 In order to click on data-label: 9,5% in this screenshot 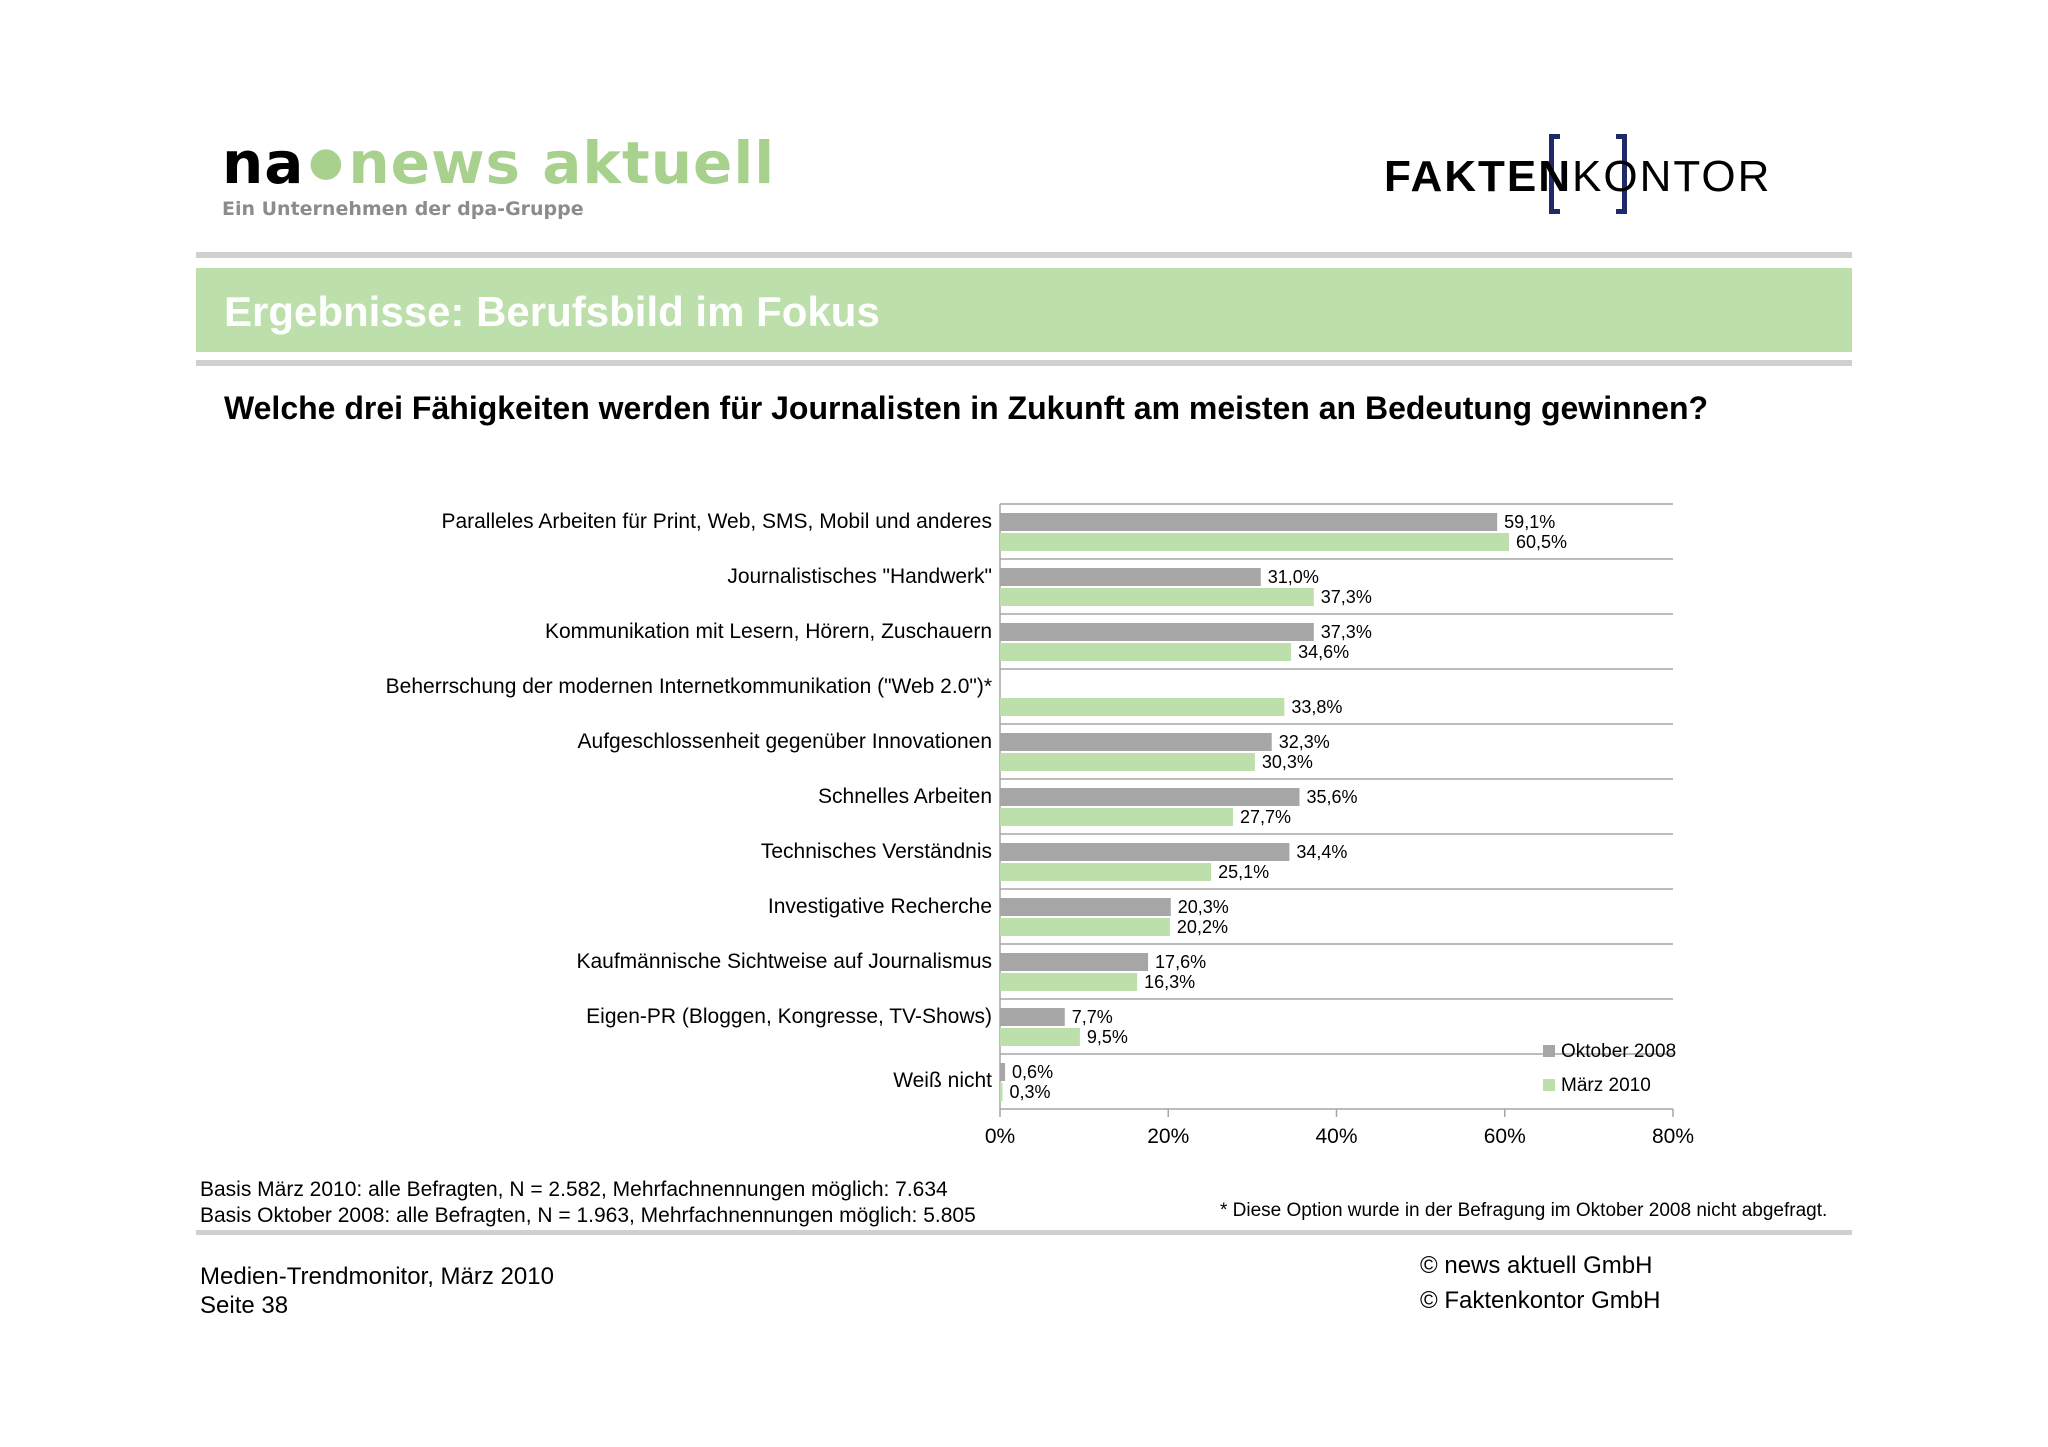, I will do `click(1107, 1037)`.